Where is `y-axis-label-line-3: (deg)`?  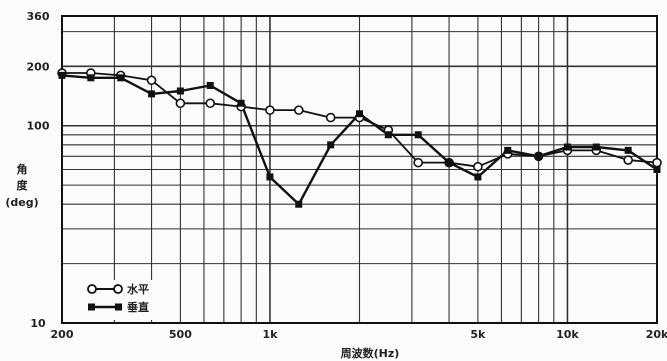
y-axis-label-line-3: (deg) is located at coordinates (21, 202).